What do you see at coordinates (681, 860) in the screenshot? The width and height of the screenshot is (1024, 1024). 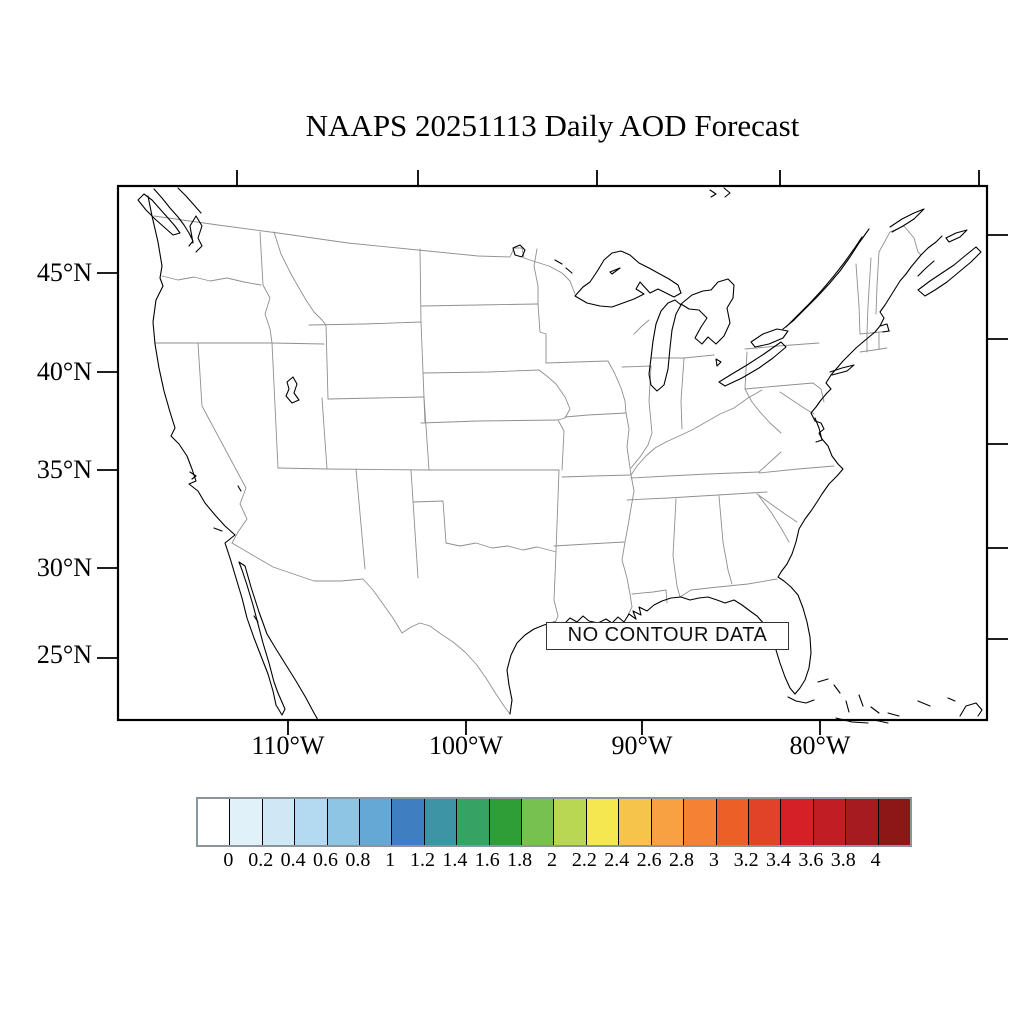 I see `colorbar-tick-label: 2.8` at bounding box center [681, 860].